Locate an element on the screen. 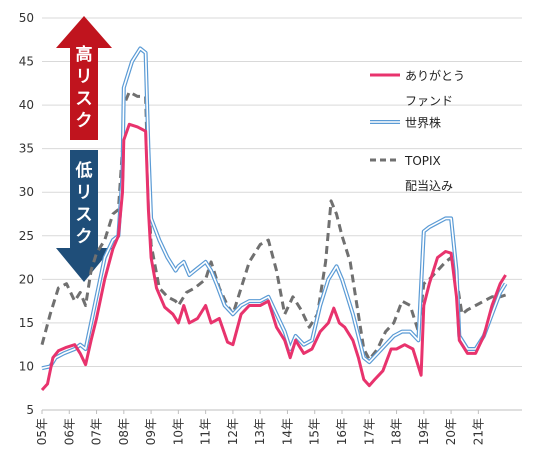 The image size is (542, 469). risk-arrow-up is located at coordinates (84, 78).